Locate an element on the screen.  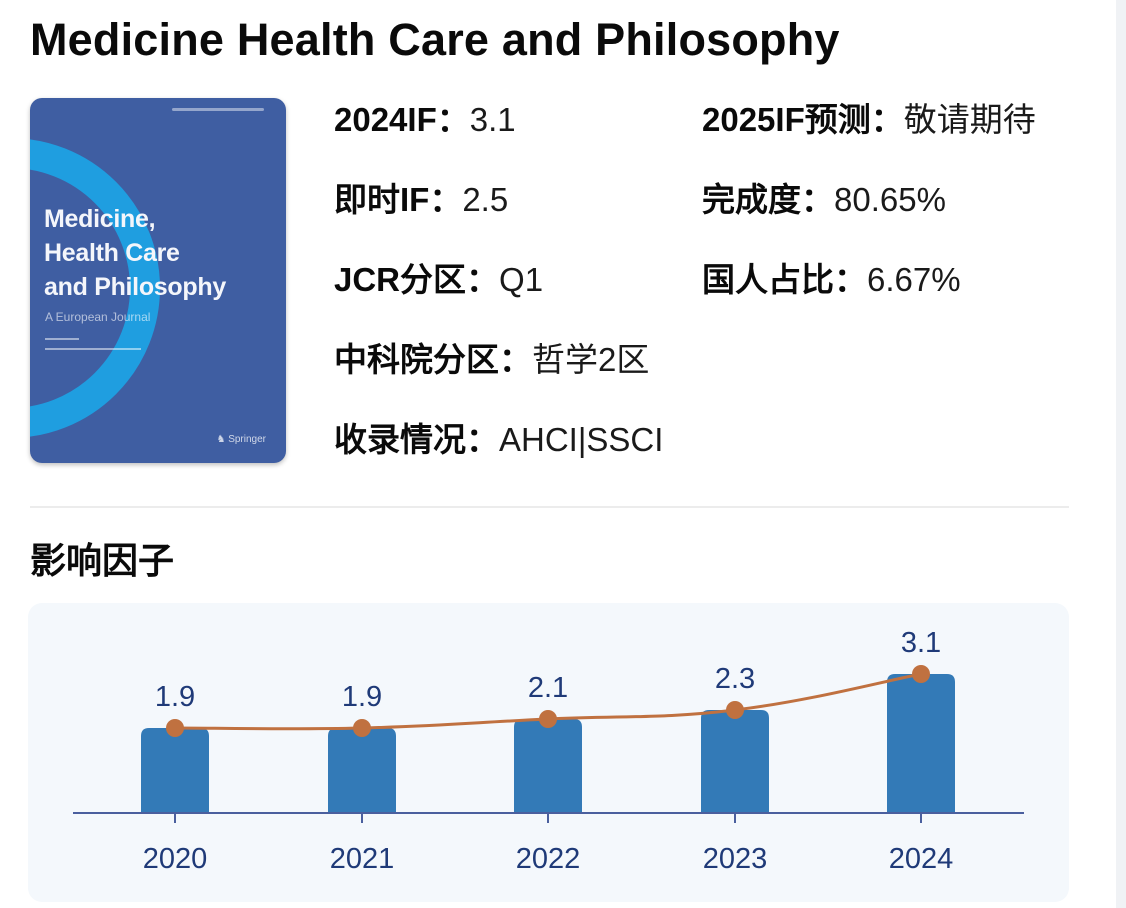
bar-2020 is located at coordinates (175, 770).